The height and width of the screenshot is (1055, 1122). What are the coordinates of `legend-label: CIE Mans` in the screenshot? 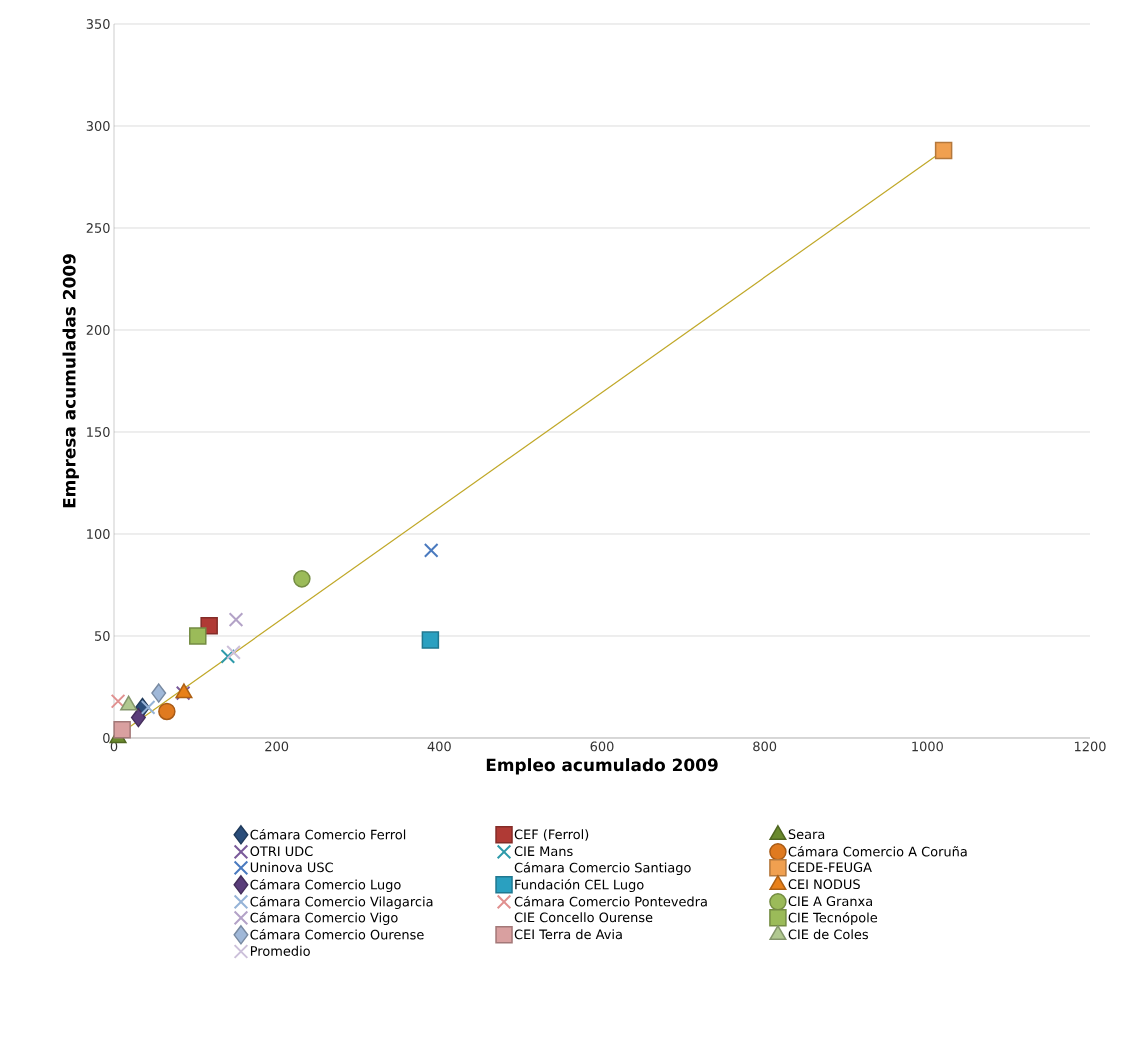 It's located at (543, 851).